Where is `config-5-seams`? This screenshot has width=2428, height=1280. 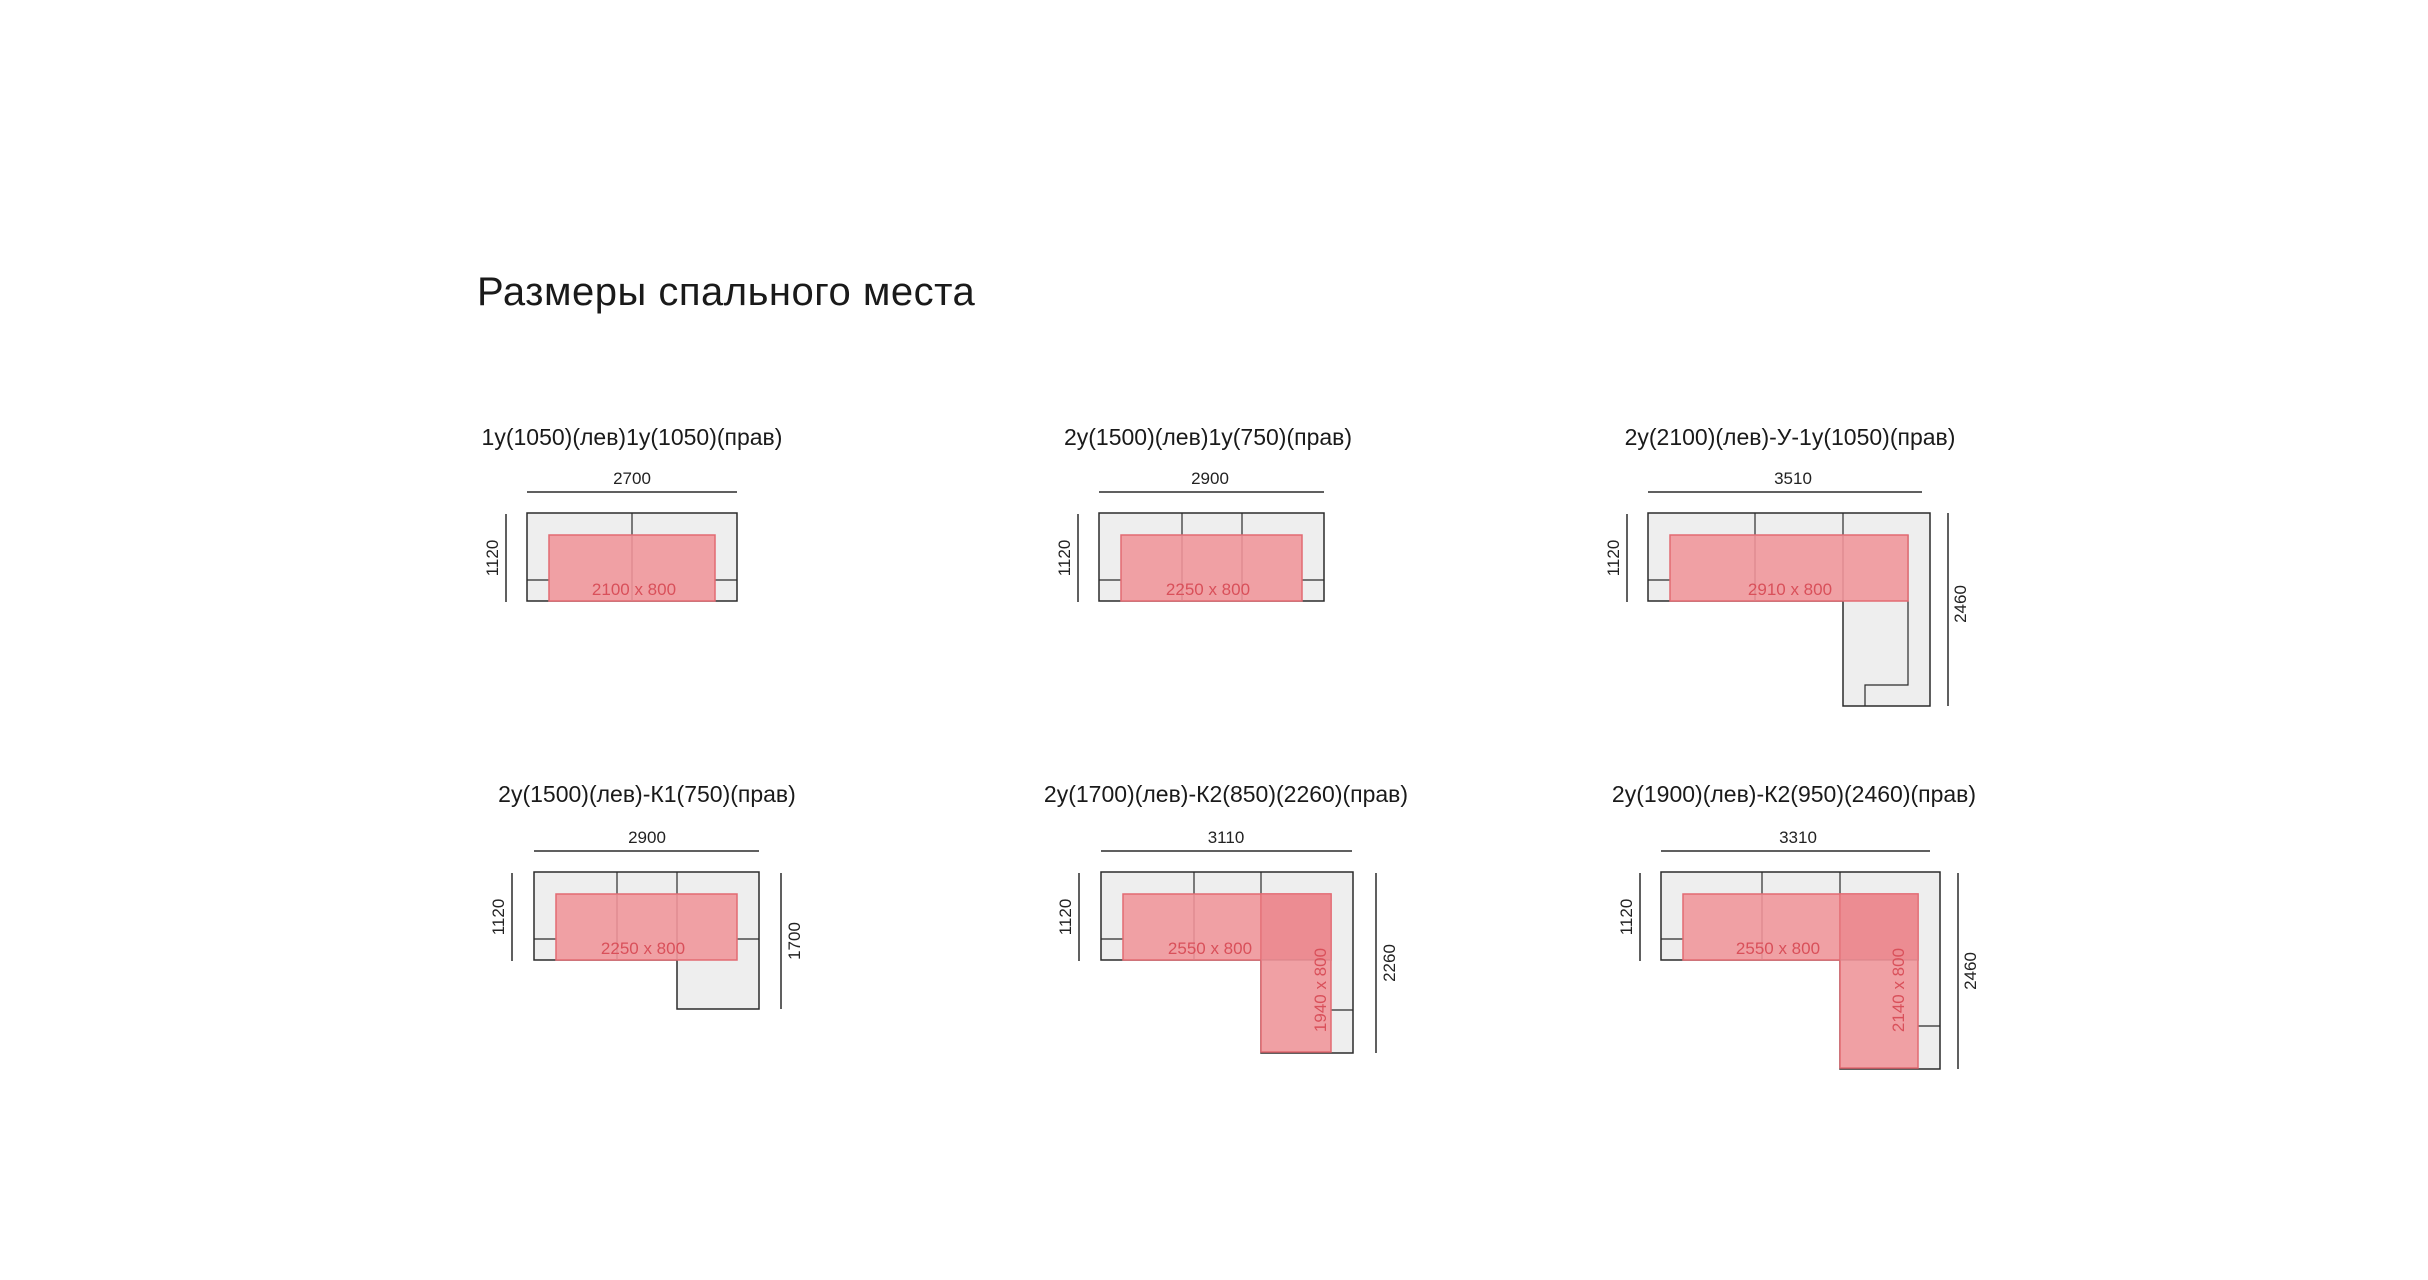
config-5-seams is located at coordinates (1227, 941).